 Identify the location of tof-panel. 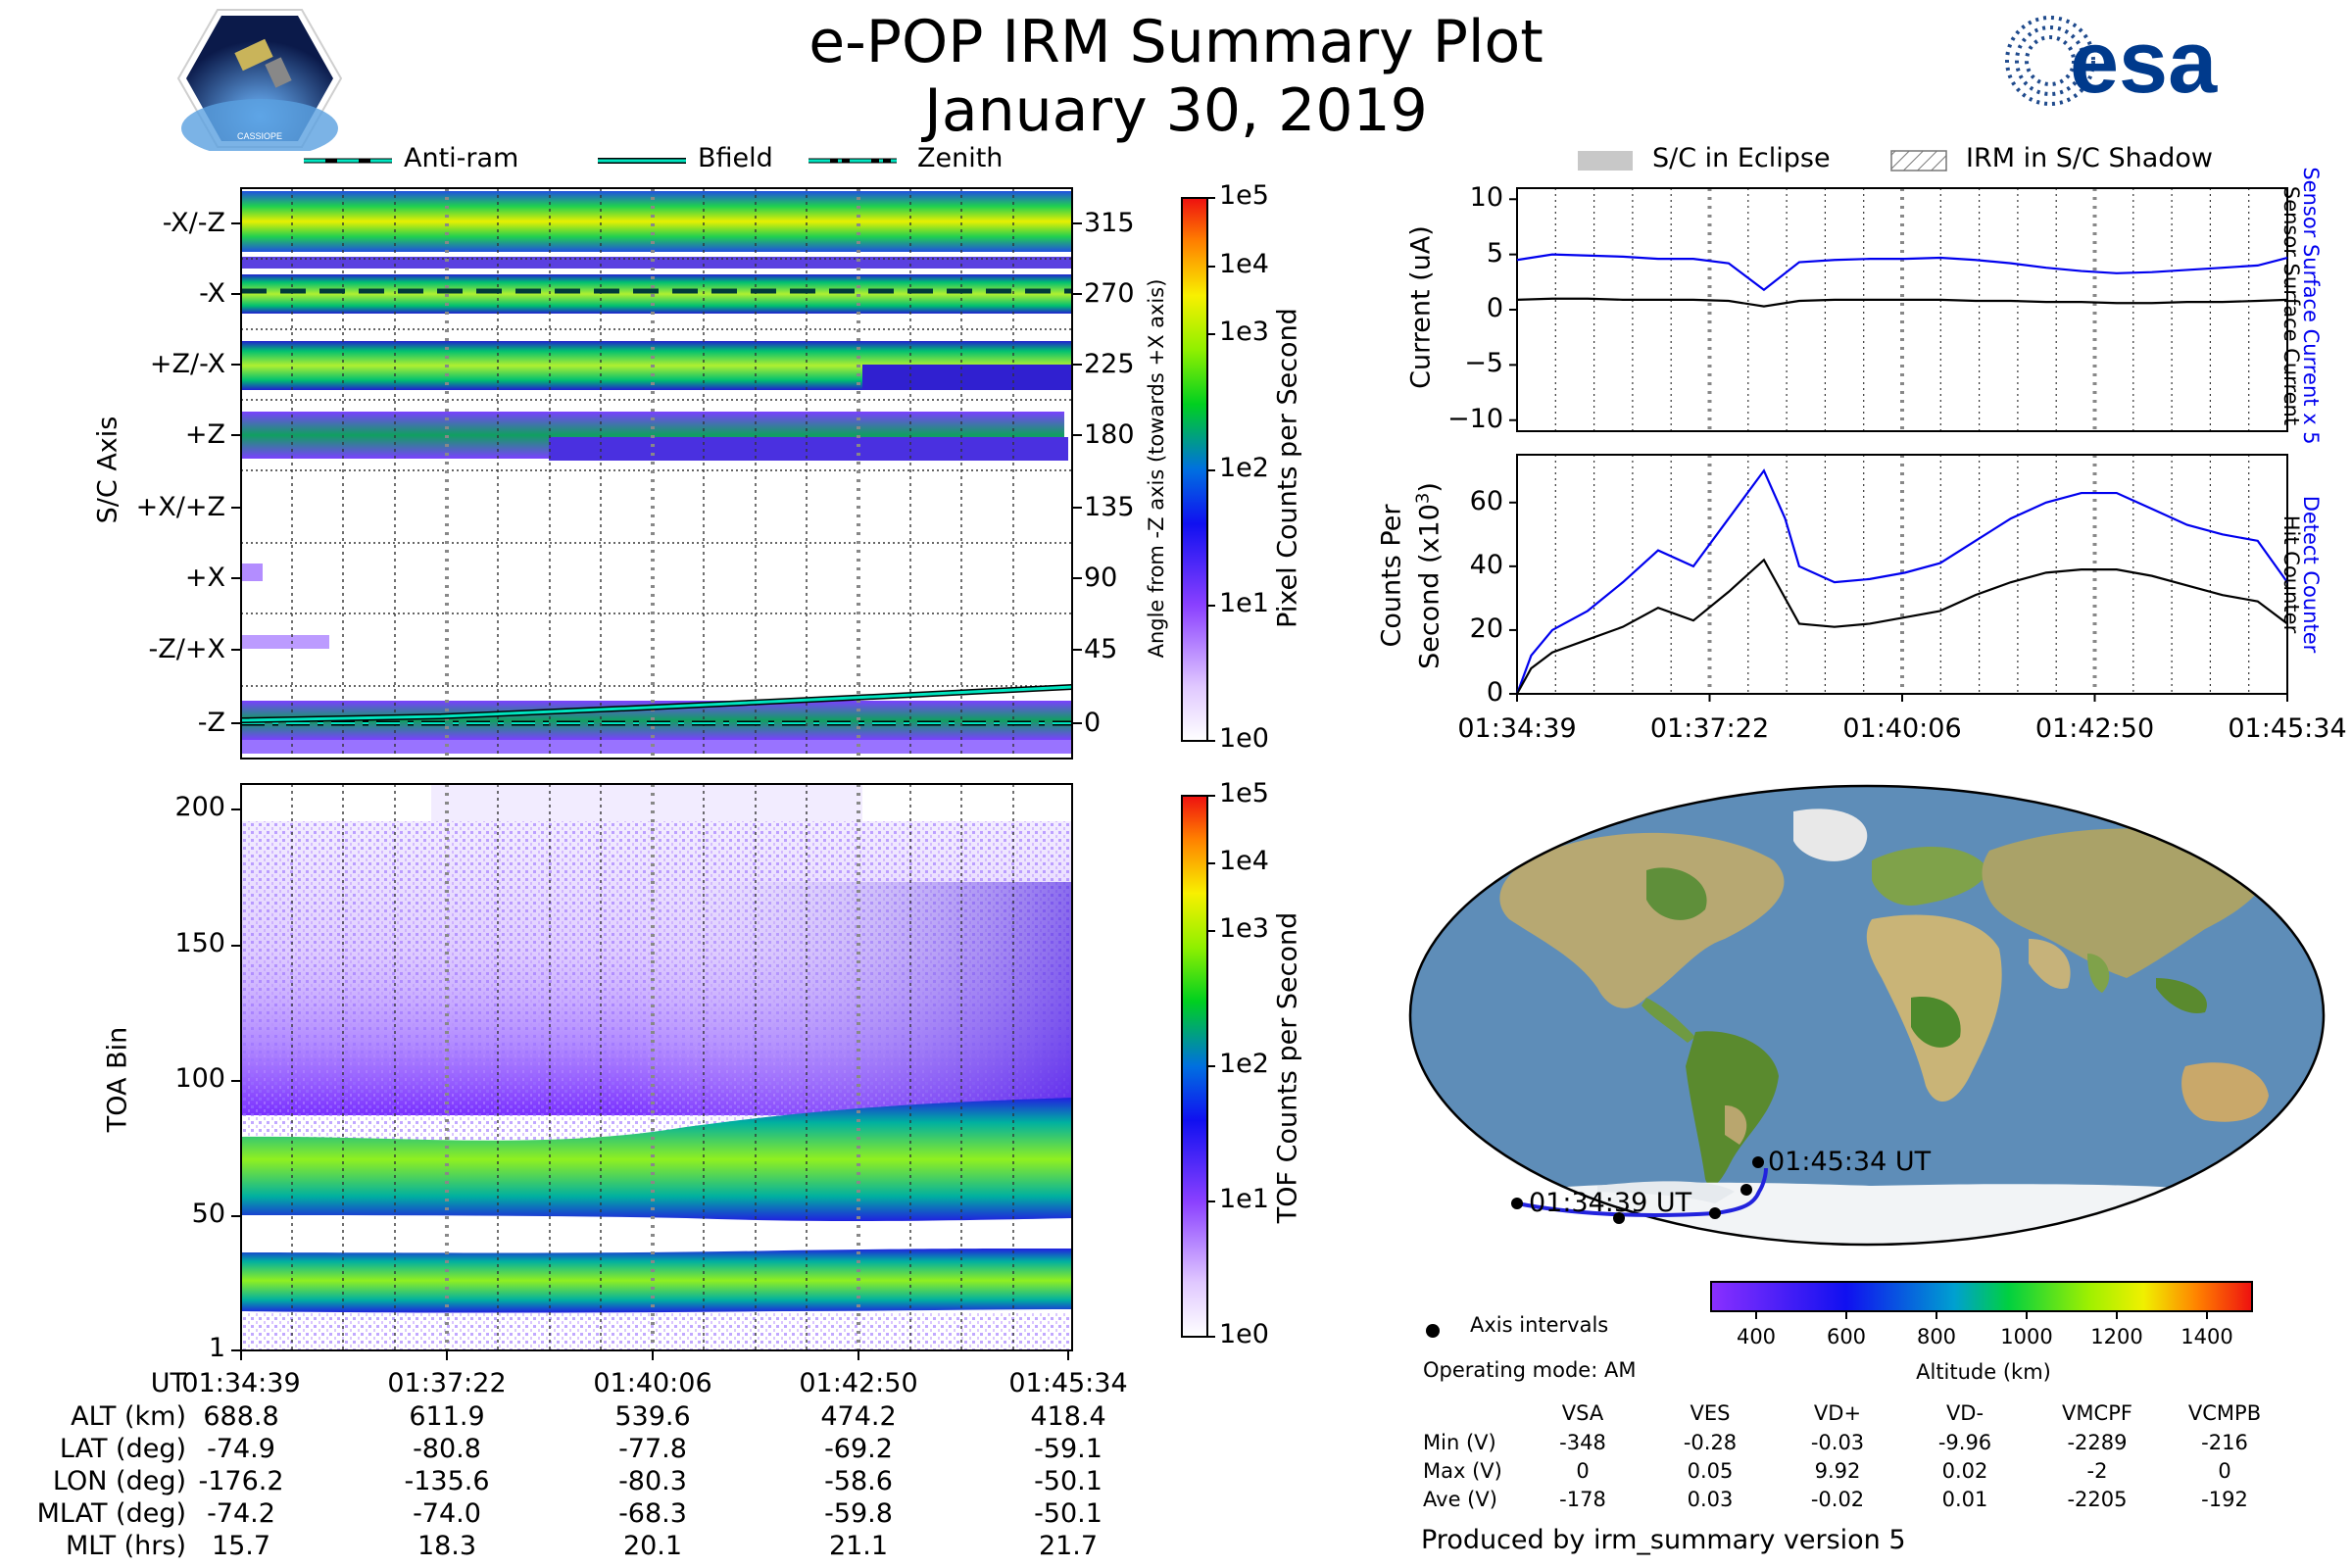
(652, 1071).